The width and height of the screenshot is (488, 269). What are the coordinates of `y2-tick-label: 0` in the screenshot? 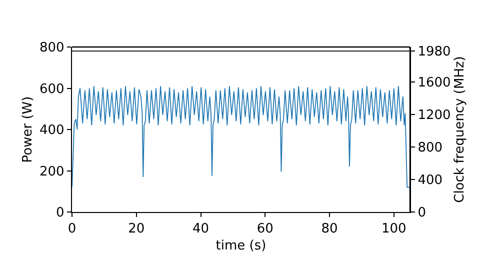 It's located at (422, 213).